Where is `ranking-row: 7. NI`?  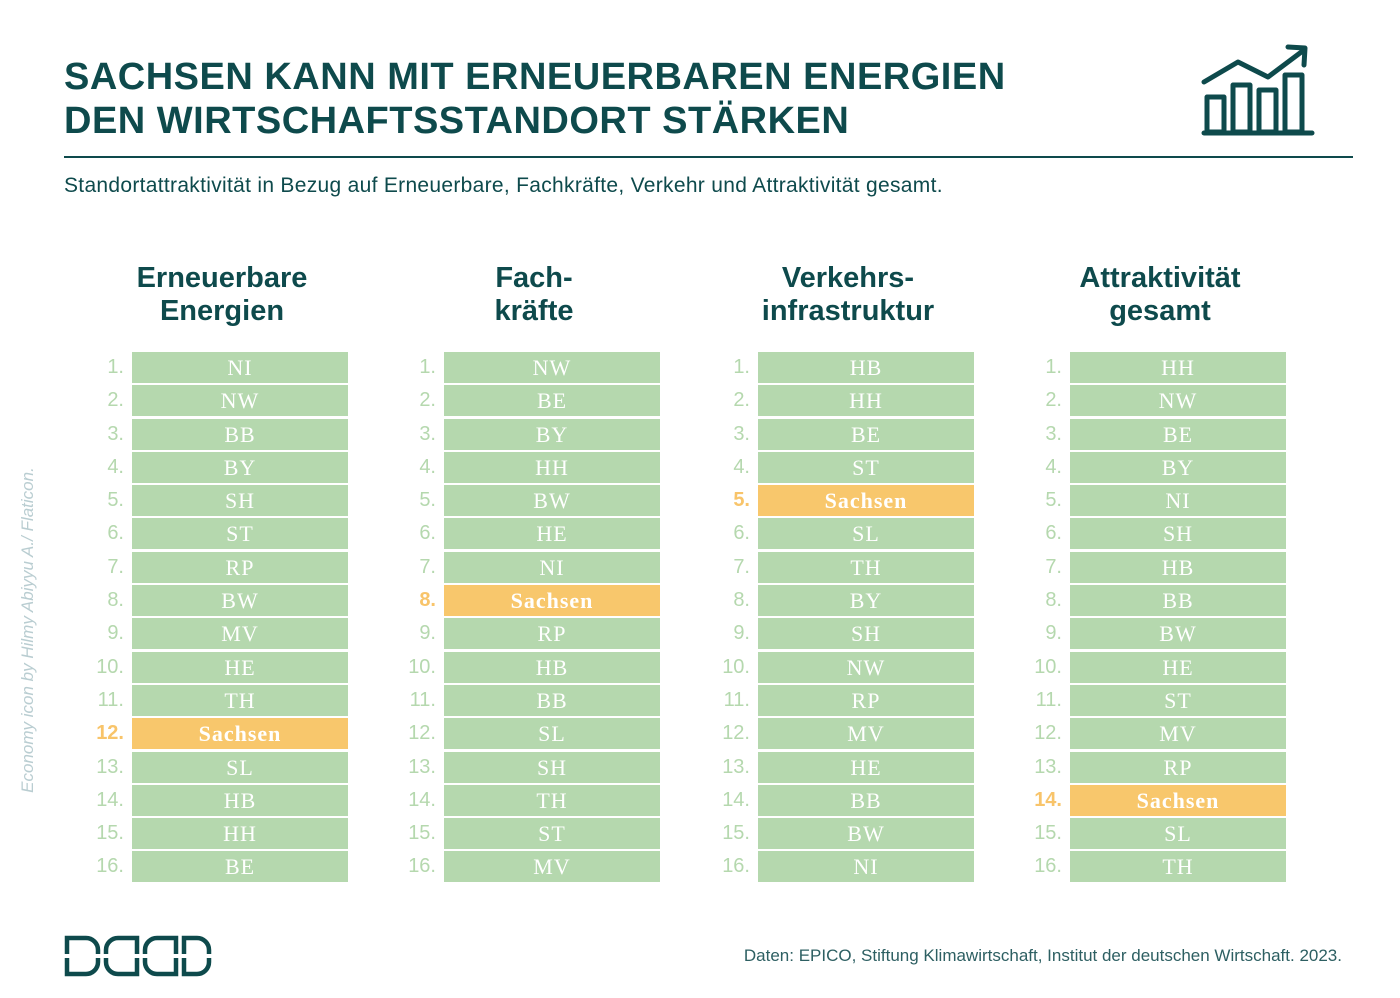
ranking-row: 7. NI is located at coordinates (534, 568).